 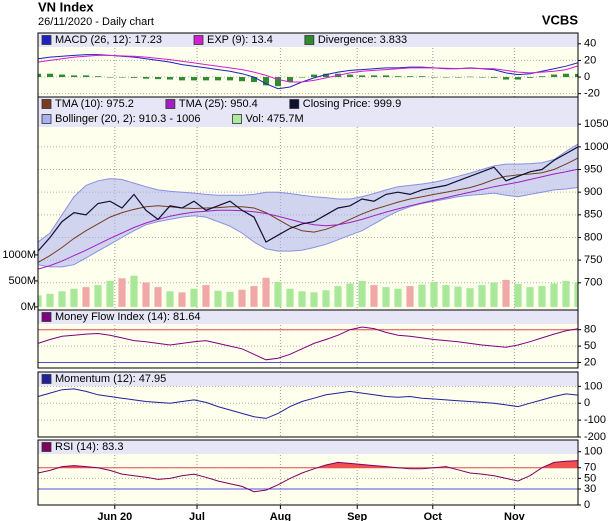 I want to click on y-tick-label: 1050, so click(x=596, y=124).